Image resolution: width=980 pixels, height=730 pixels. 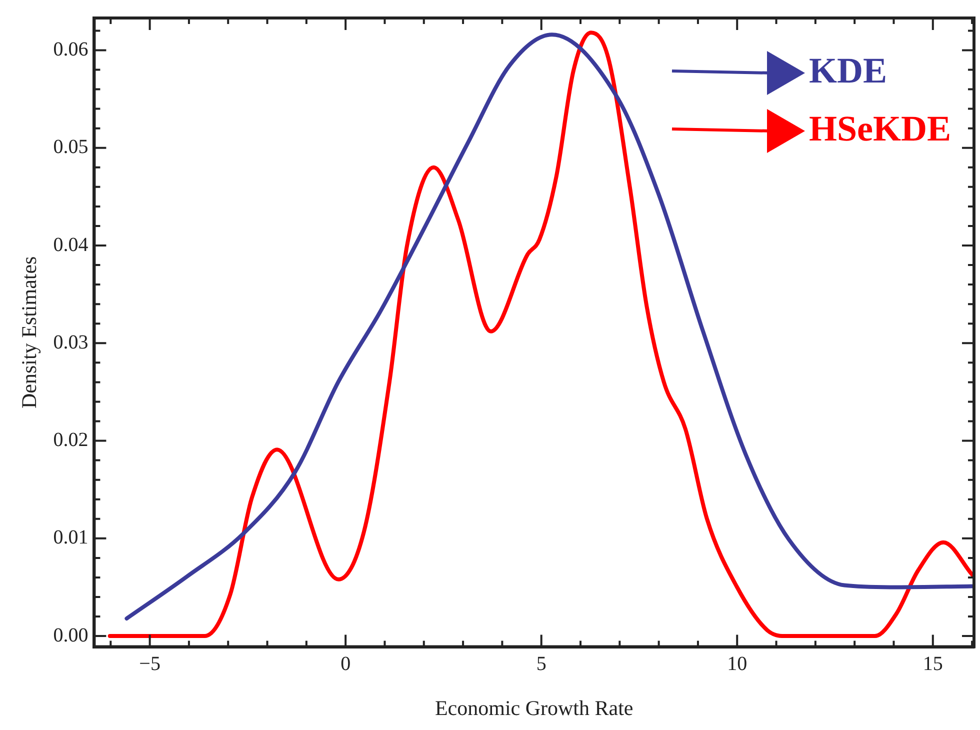 What do you see at coordinates (70, 49) in the screenshot?
I see `y-tick-label: 0.06` at bounding box center [70, 49].